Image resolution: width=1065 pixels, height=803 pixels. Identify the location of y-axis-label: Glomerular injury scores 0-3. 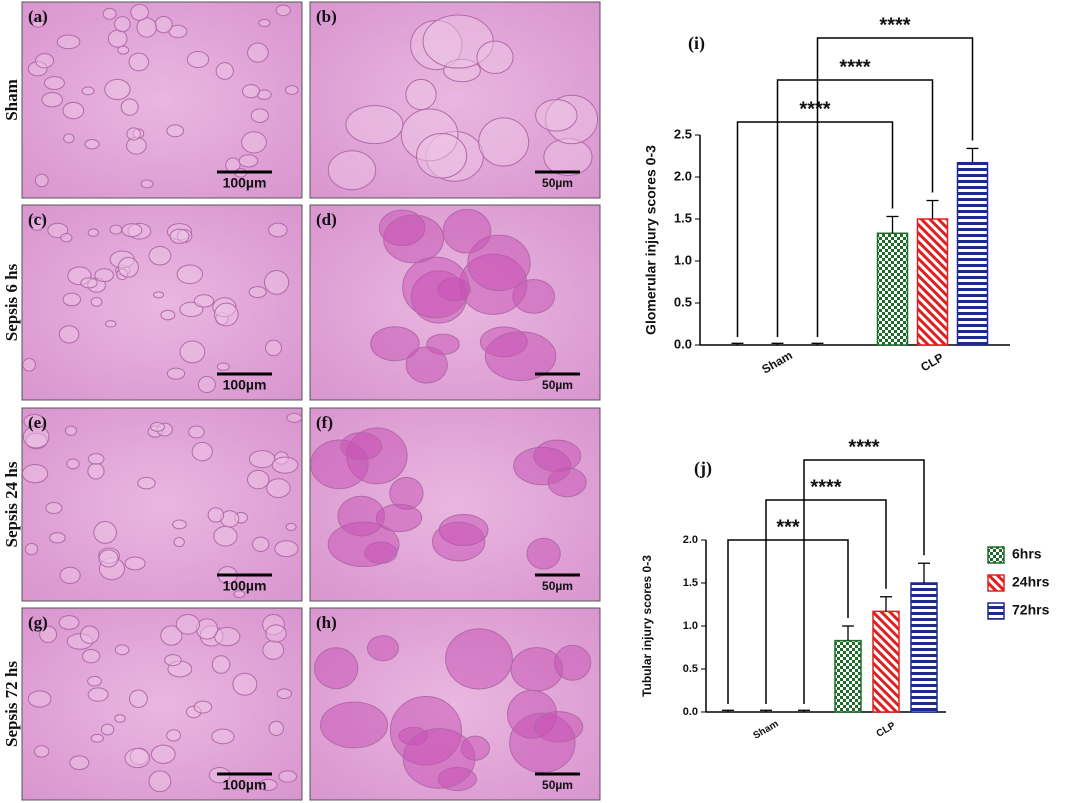
(651, 240).